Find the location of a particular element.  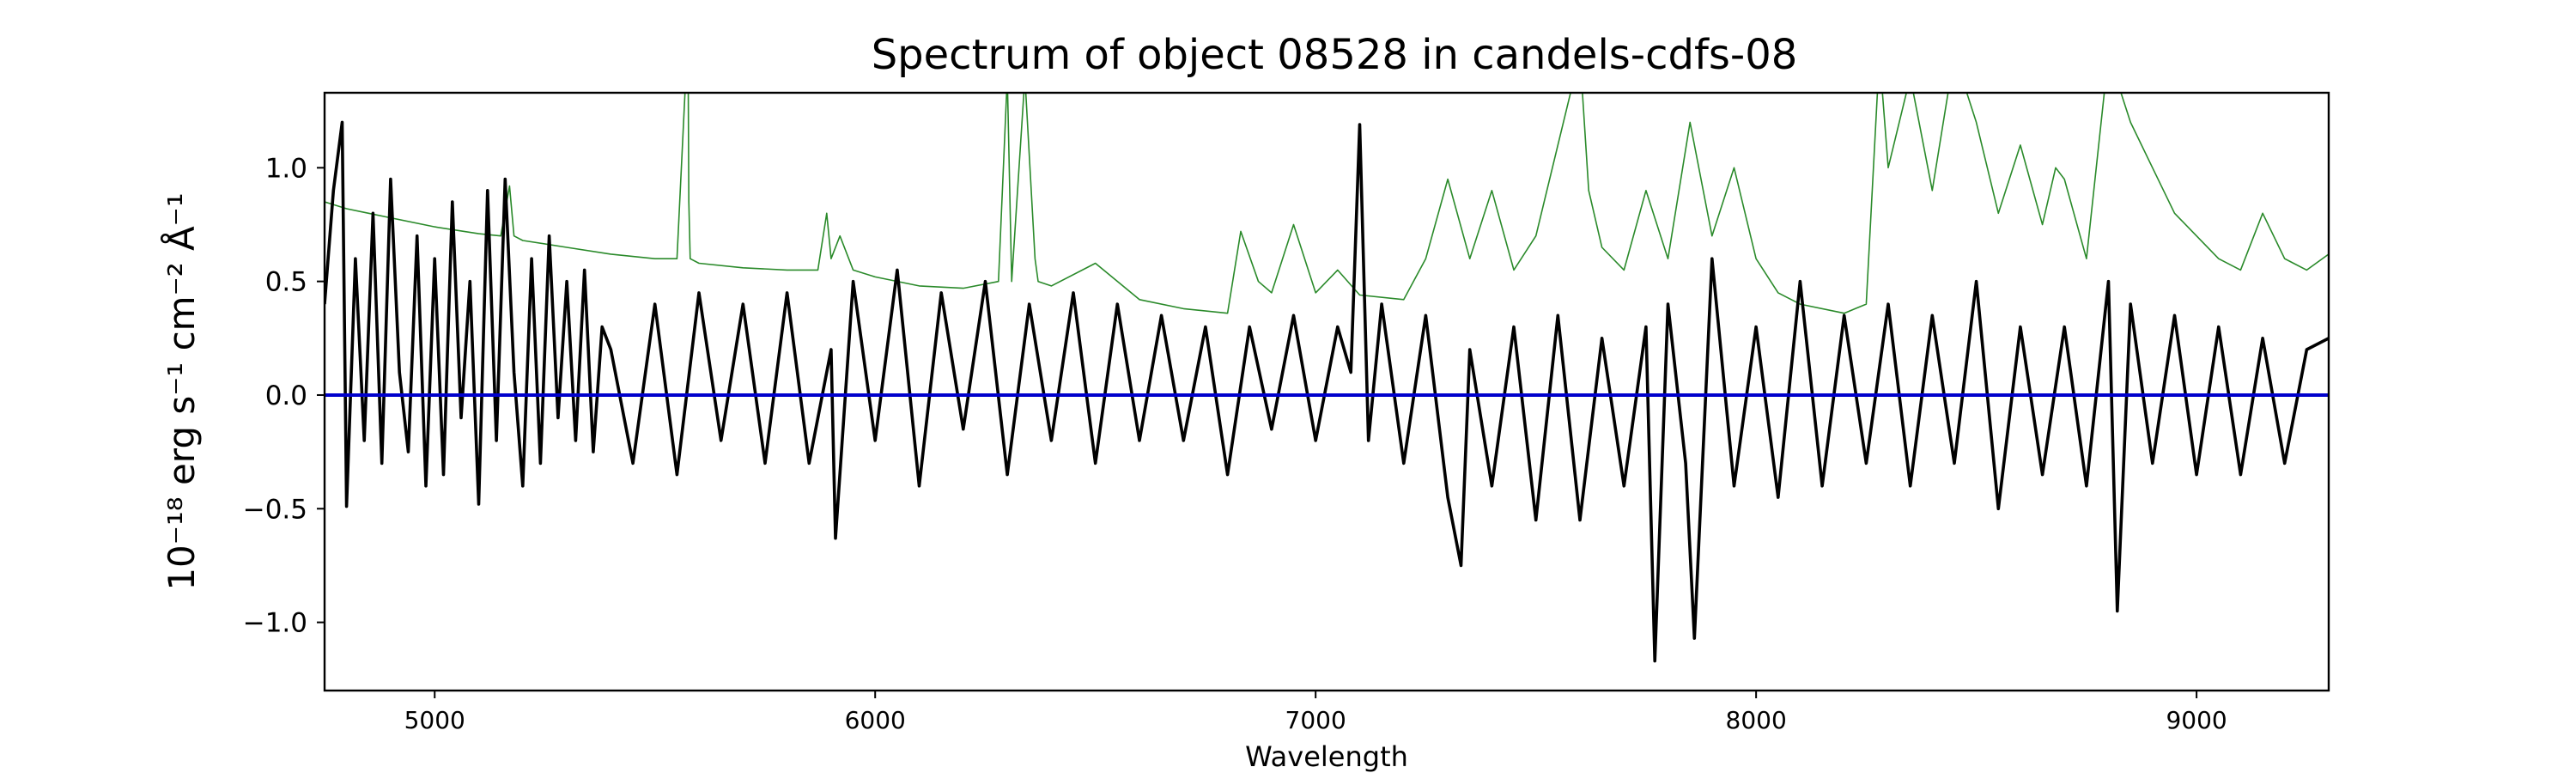

x-tick-label: 5000 is located at coordinates (434, 720).